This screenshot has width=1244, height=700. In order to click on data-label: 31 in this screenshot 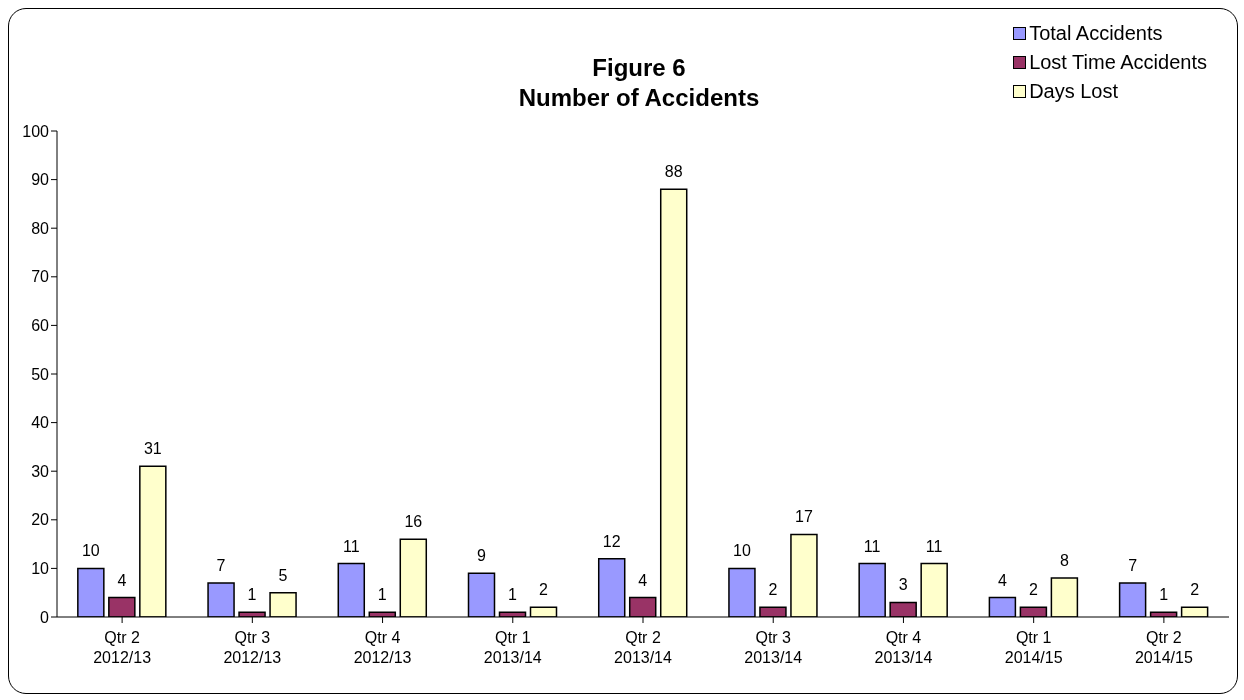, I will do `click(152, 449)`.